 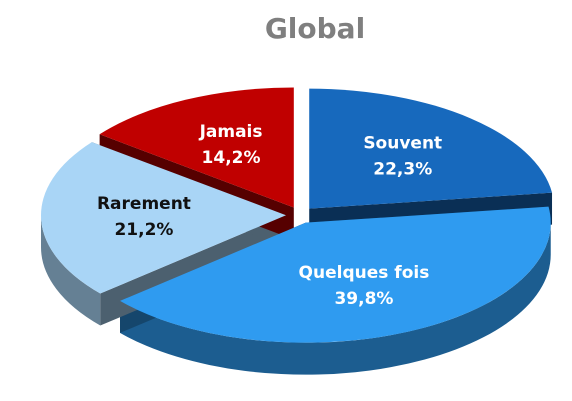 I want to click on slice-label: Quelques fois, so click(x=364, y=273).